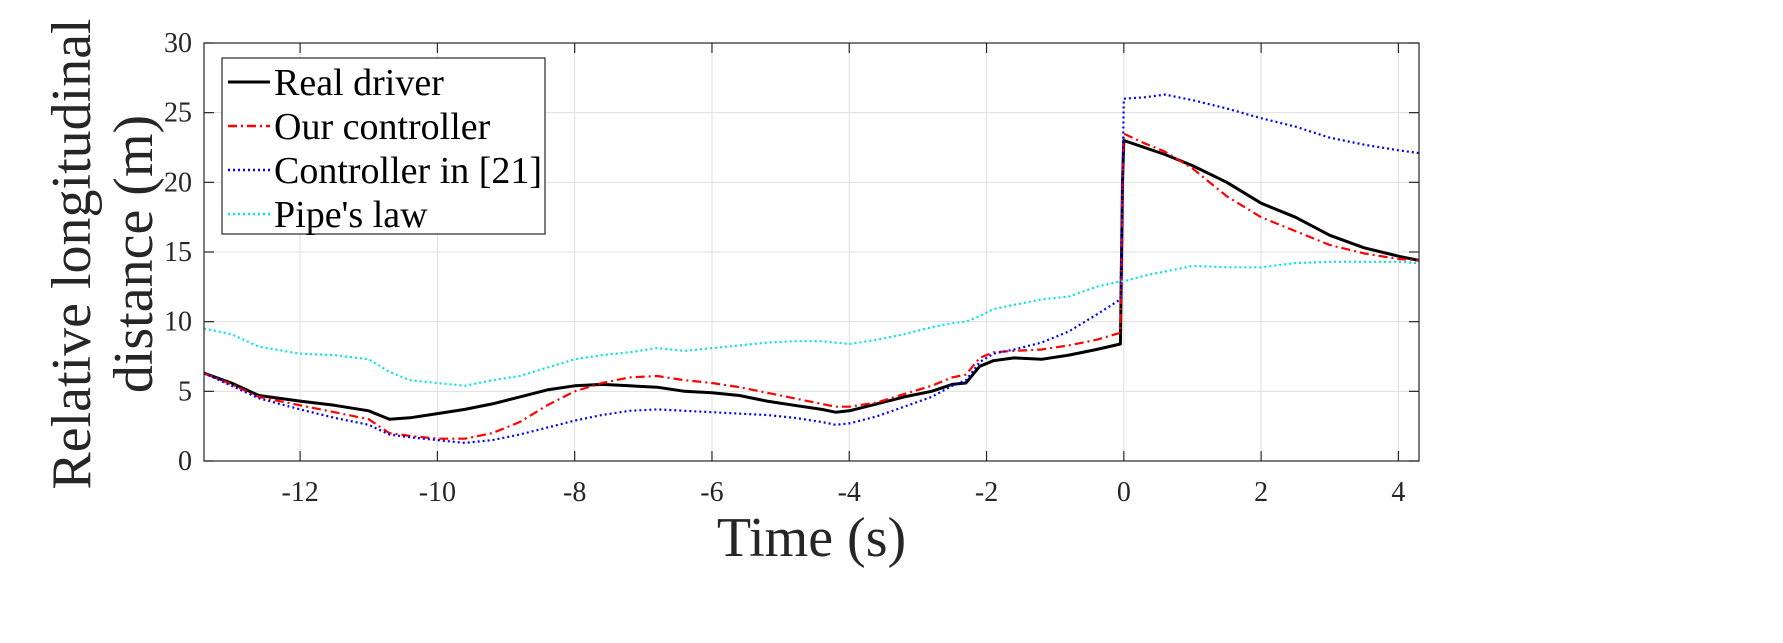  I want to click on y-tick-label: 5, so click(185, 391).